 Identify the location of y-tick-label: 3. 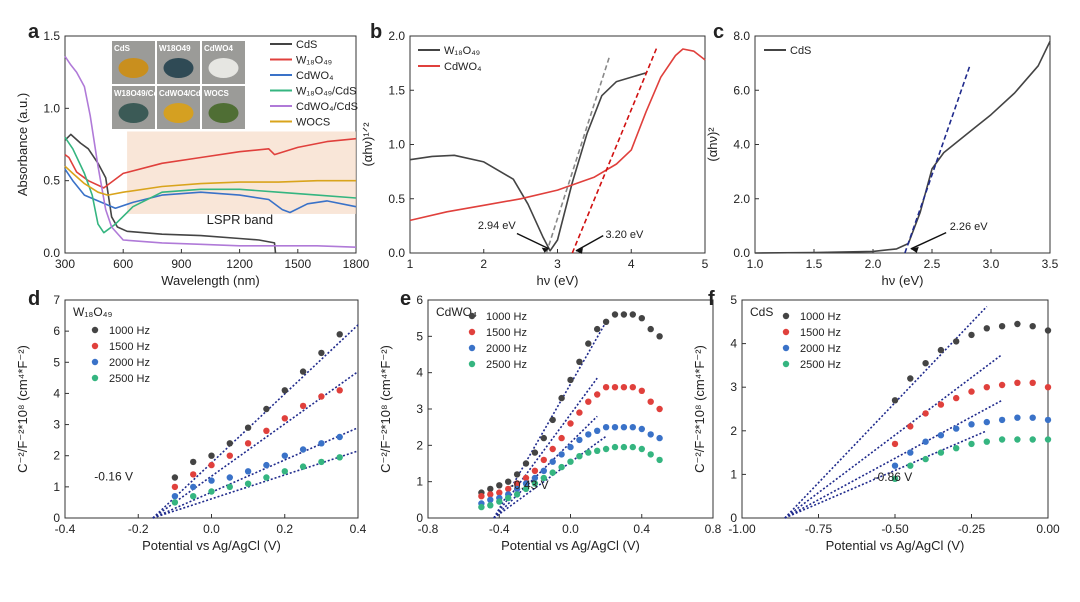
(56, 425).